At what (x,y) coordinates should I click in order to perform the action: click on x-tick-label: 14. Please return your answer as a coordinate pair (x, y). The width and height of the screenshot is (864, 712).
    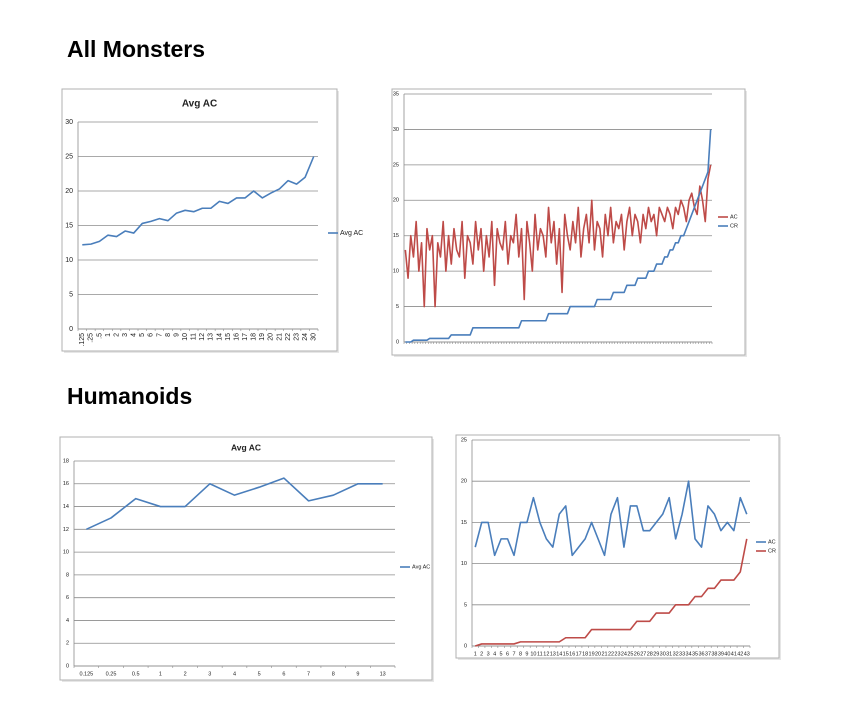
    Looking at the image, I should click on (559, 654).